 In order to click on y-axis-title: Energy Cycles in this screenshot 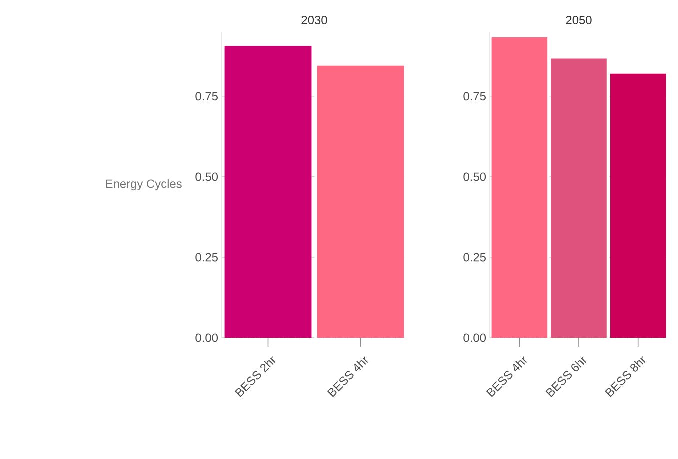, I will do `click(144, 185)`.